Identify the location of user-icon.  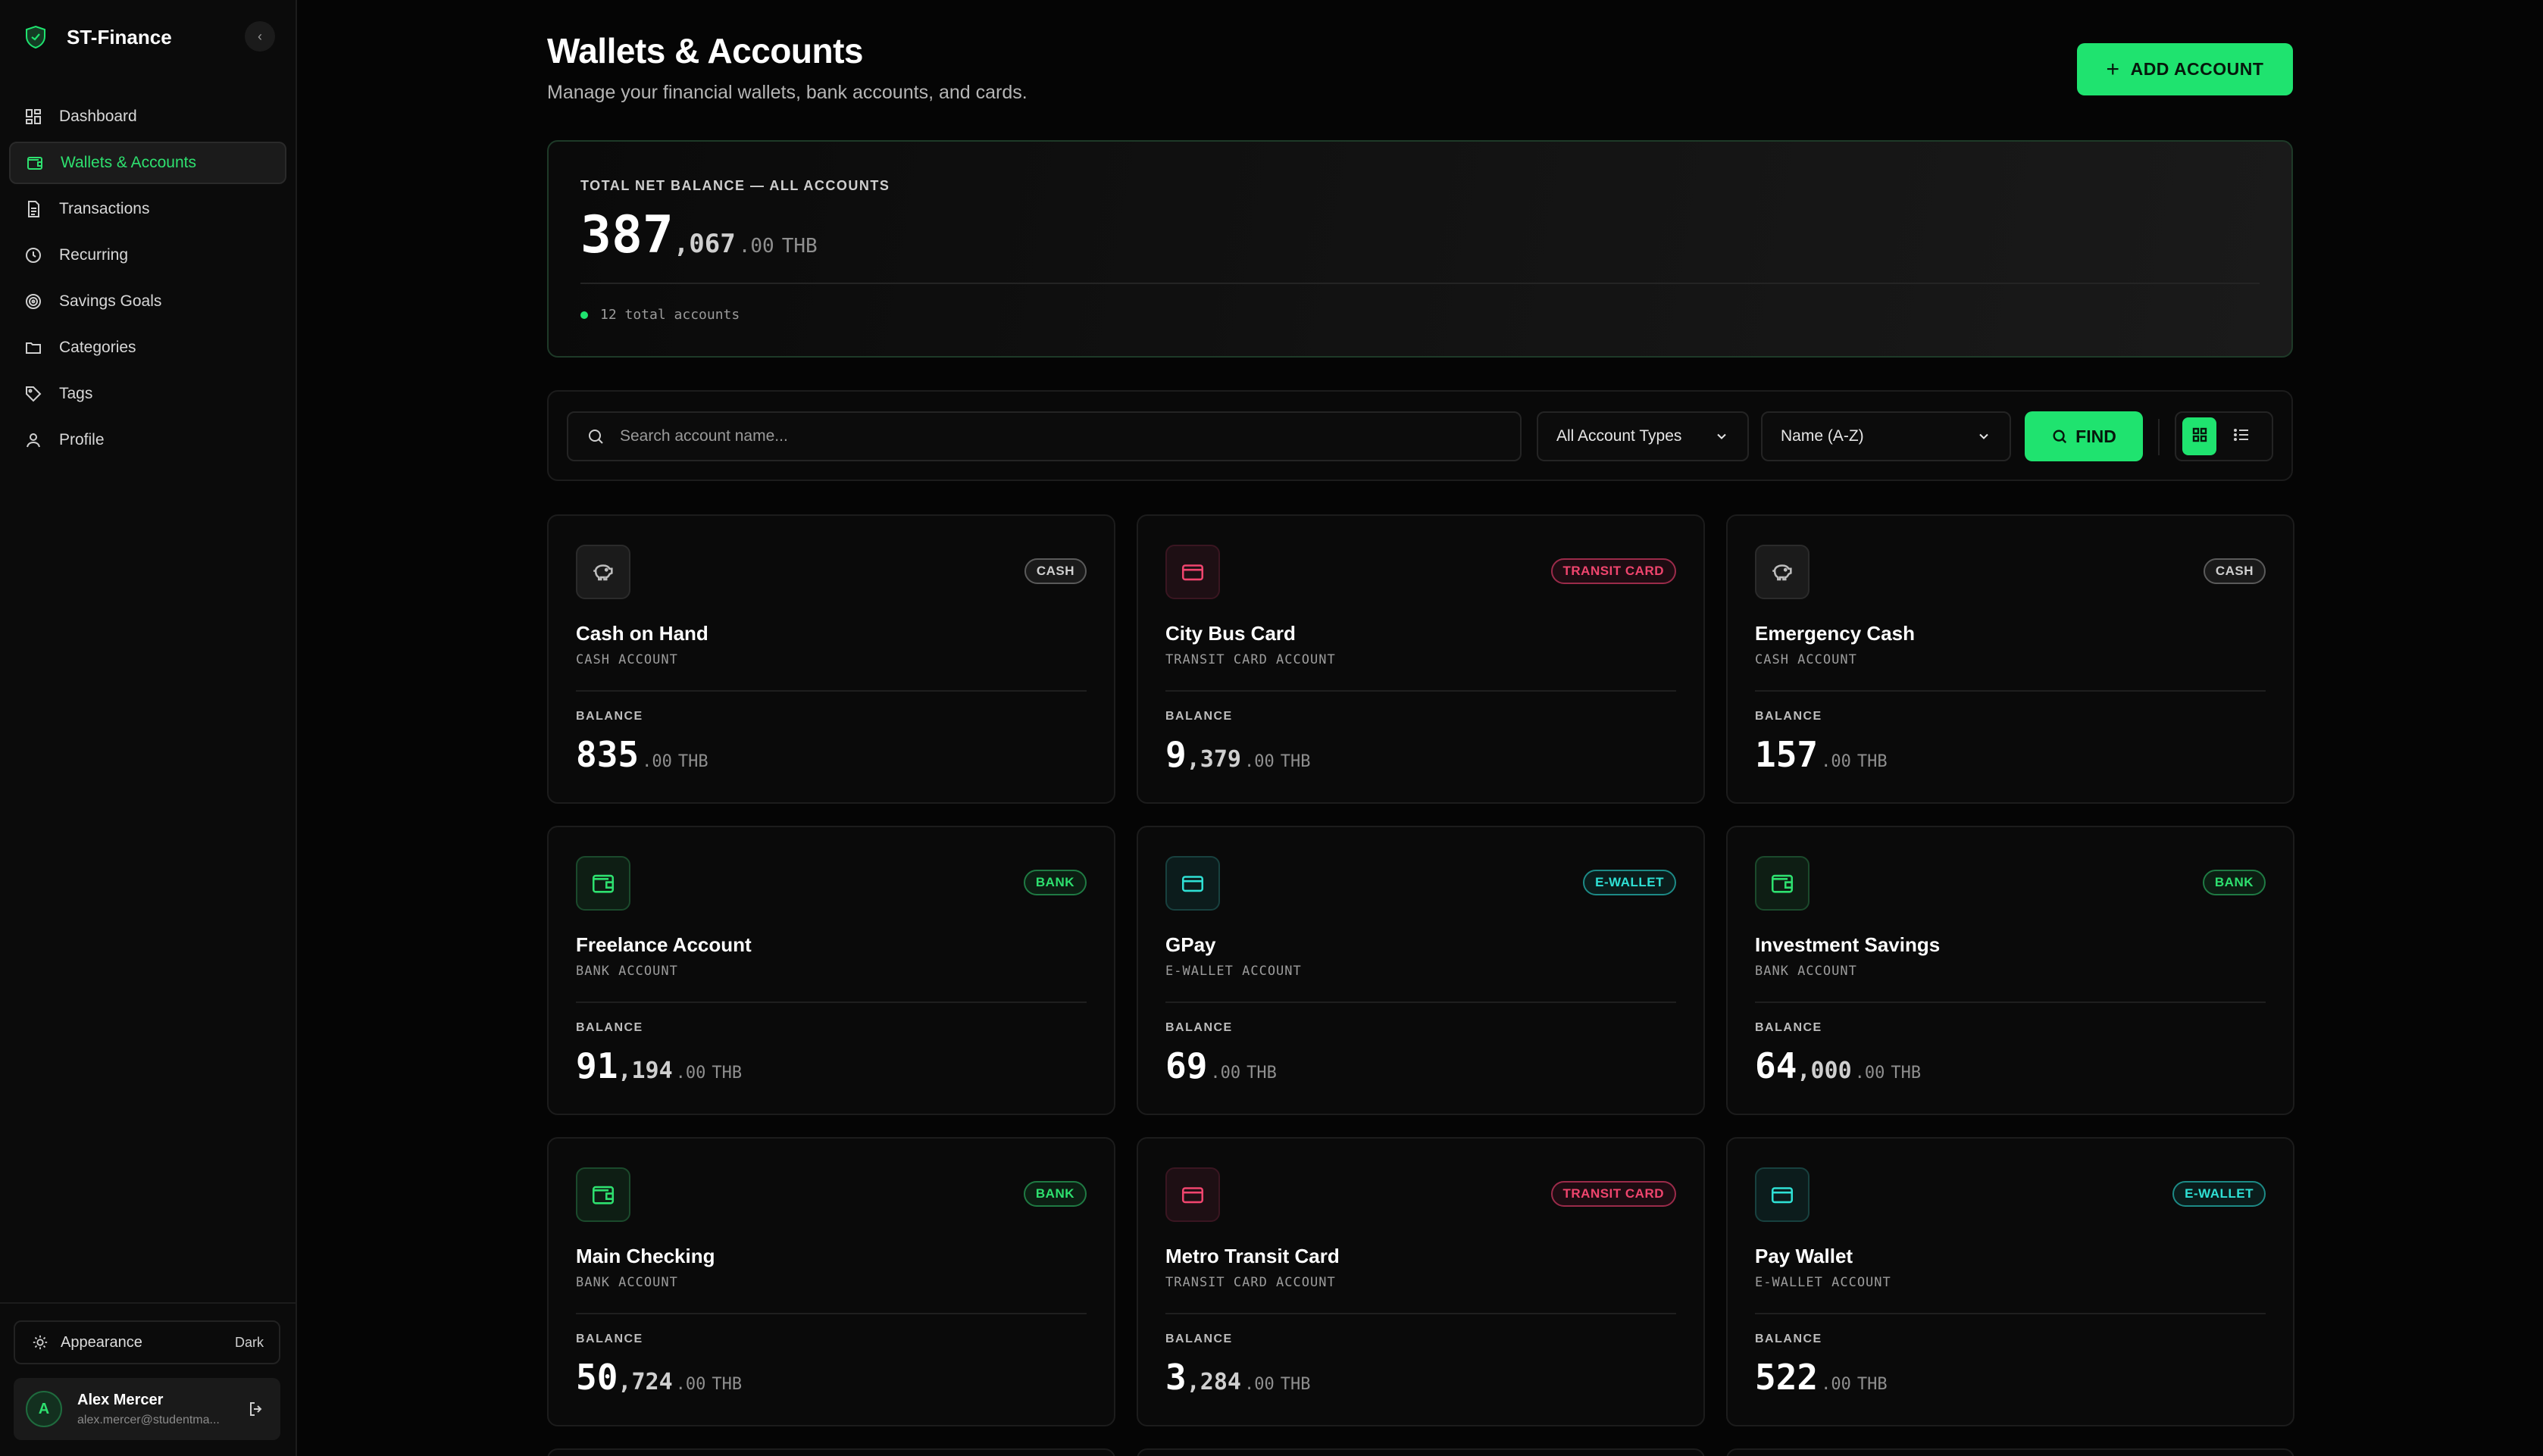
(33, 440).